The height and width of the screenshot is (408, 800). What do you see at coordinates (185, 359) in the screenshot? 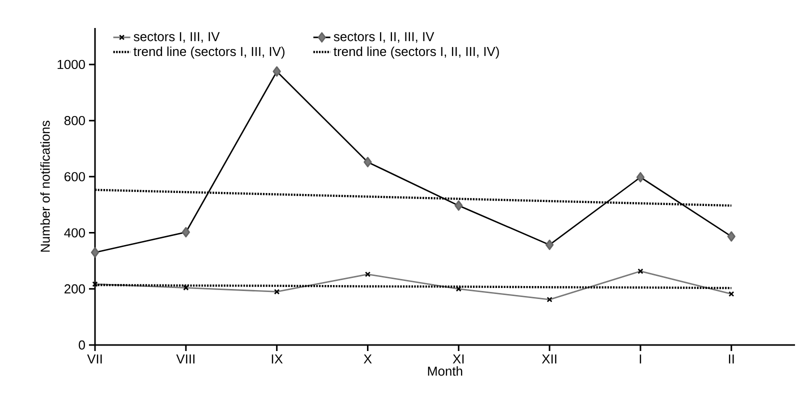
I see `x-tick-label: VIII` at bounding box center [185, 359].